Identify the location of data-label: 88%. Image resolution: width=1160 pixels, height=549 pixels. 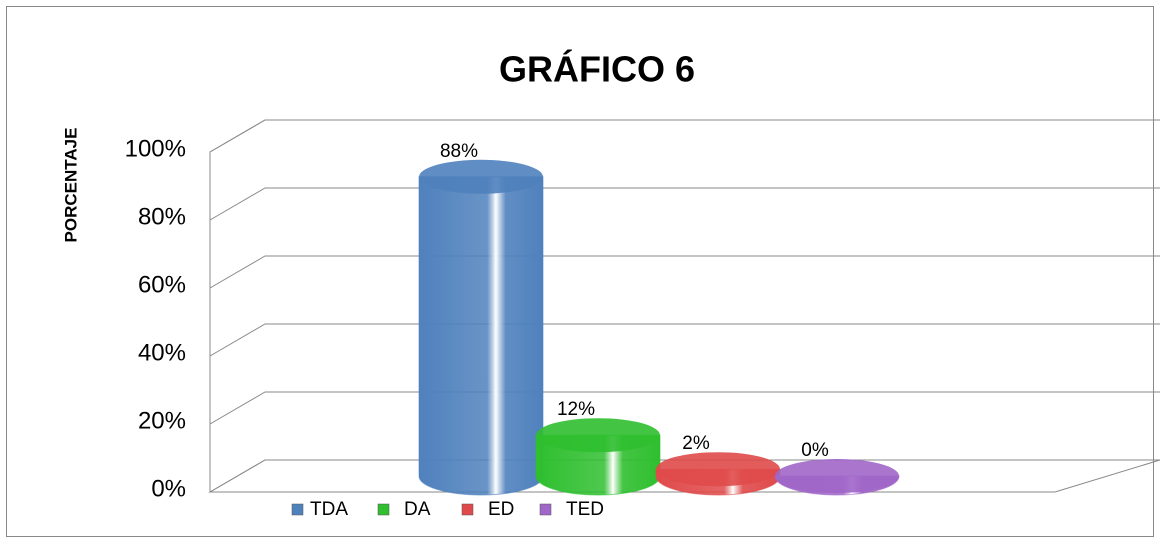
(459, 151).